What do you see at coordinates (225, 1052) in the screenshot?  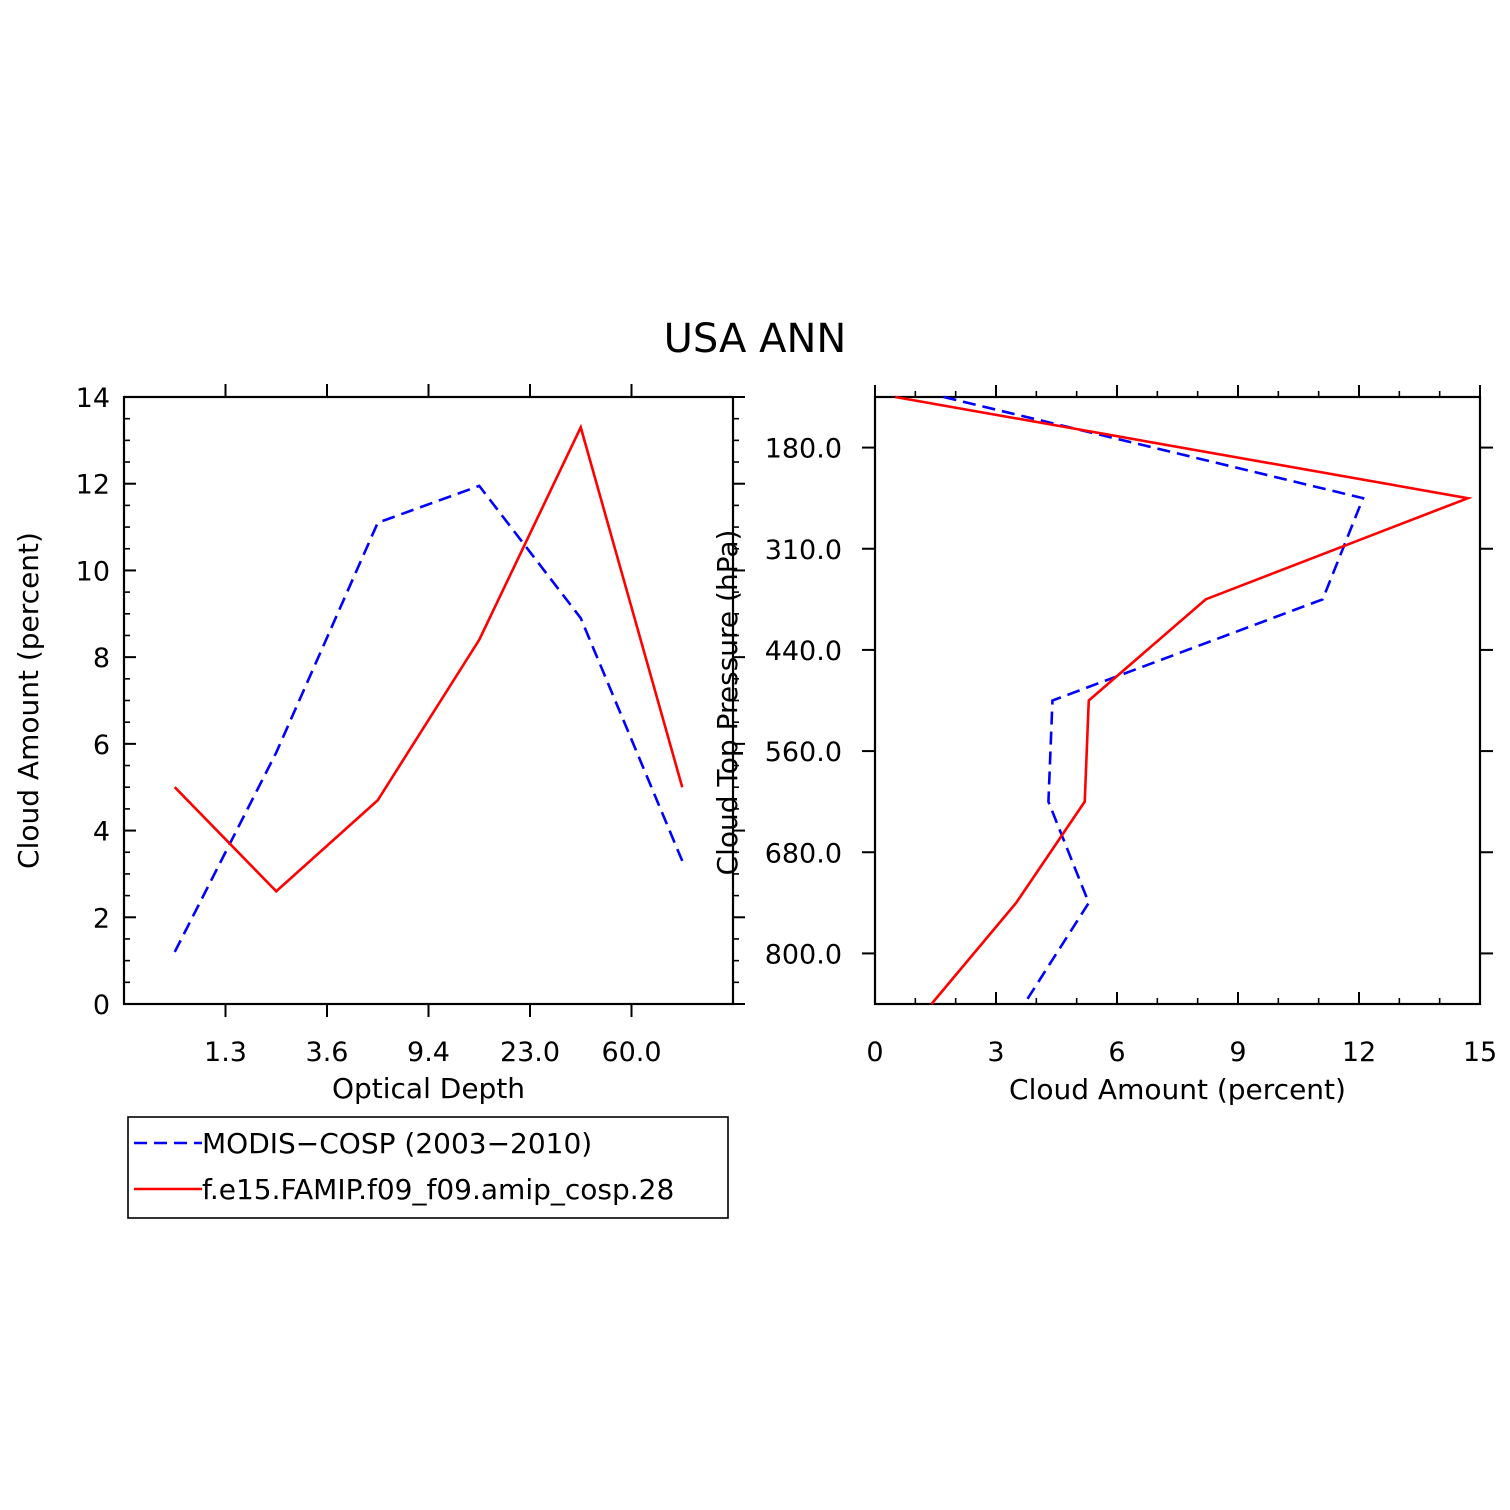 I see `left-xtick-label: 1.3` at bounding box center [225, 1052].